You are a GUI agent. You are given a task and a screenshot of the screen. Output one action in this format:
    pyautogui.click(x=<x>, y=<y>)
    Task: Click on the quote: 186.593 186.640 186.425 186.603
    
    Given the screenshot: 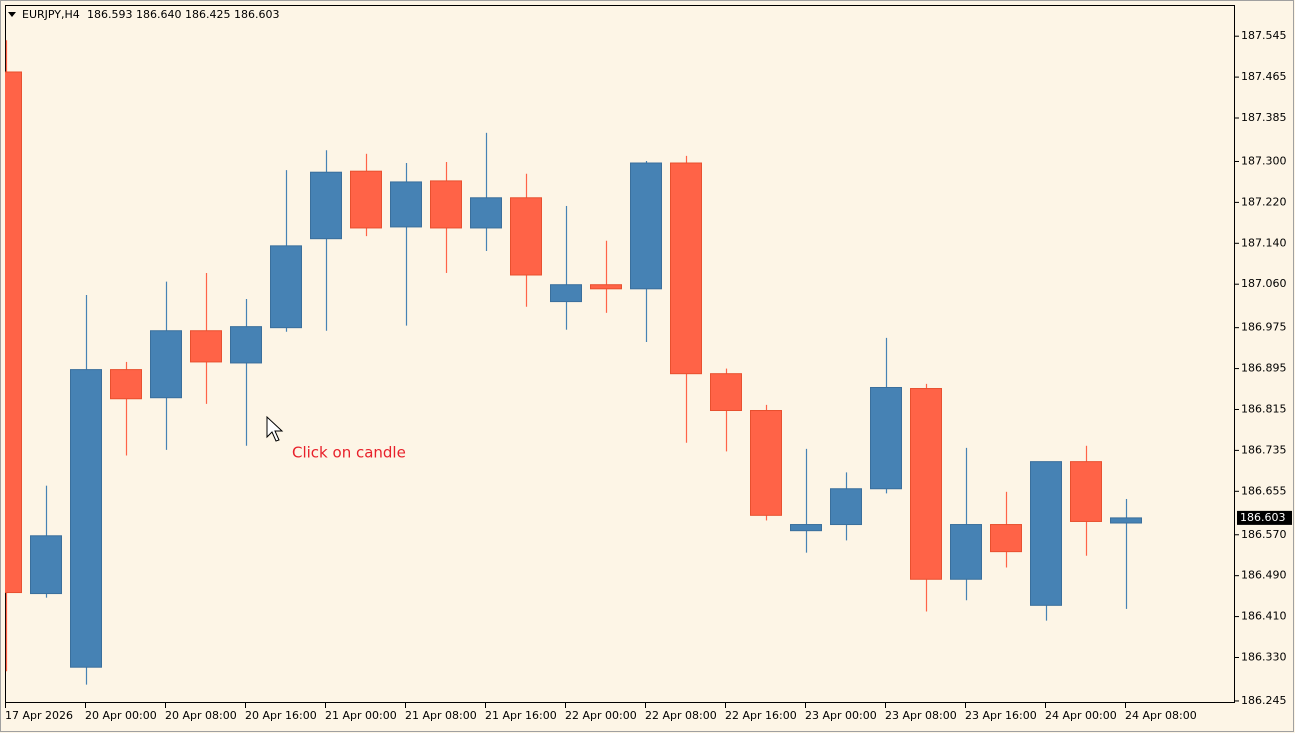 What is the action you would take?
    pyautogui.click(x=183, y=14)
    